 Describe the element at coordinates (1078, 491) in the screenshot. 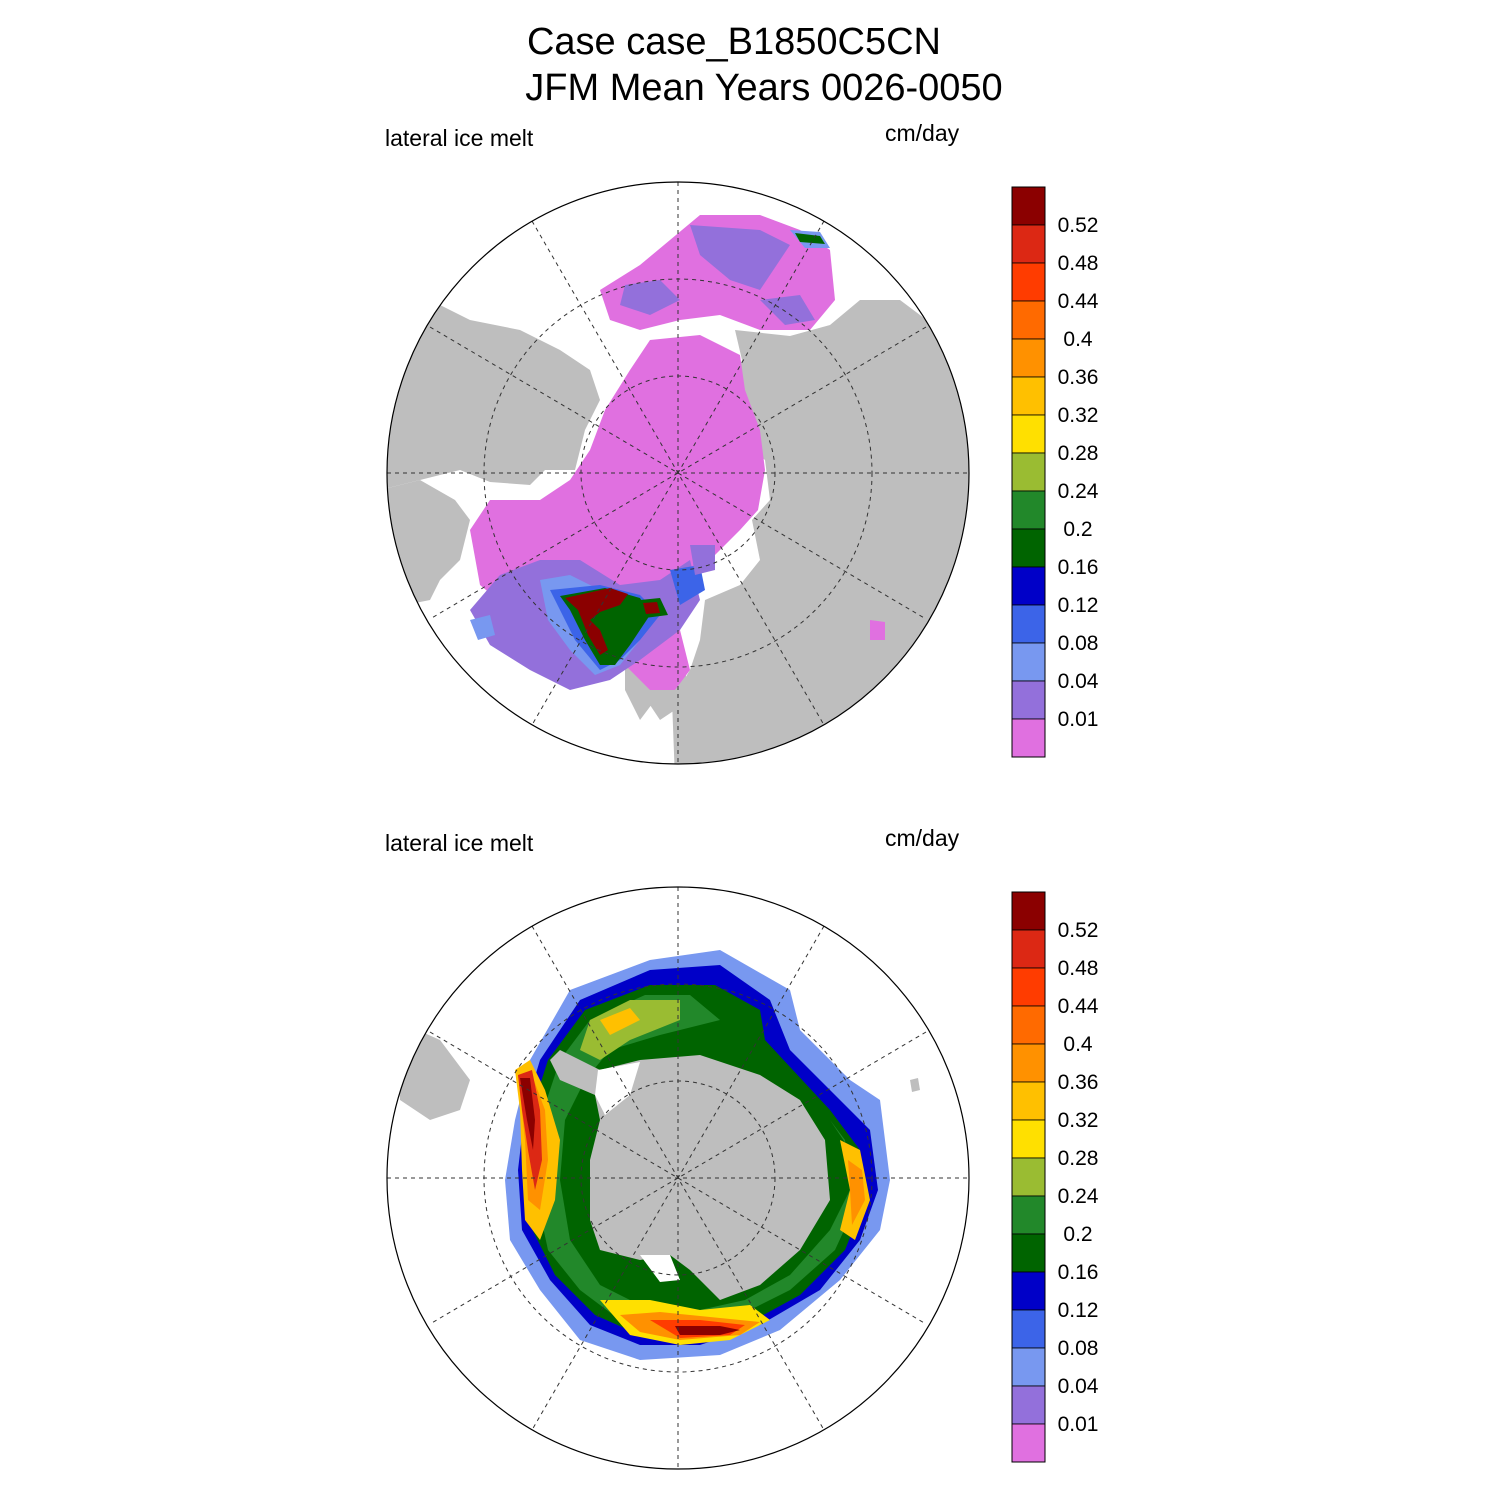

I see `north-colorbar-label-7: 0.24` at that location.